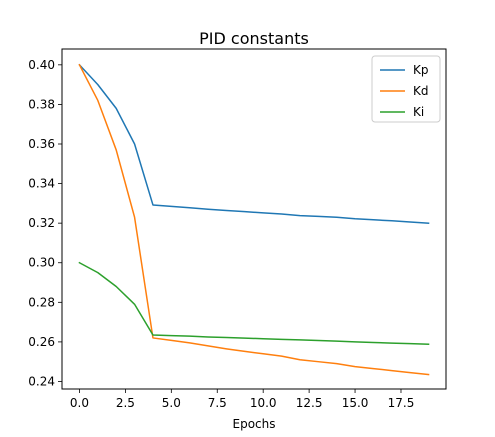  What do you see at coordinates (171, 403) in the screenshot?
I see `x-tick-label: 5.0` at bounding box center [171, 403].